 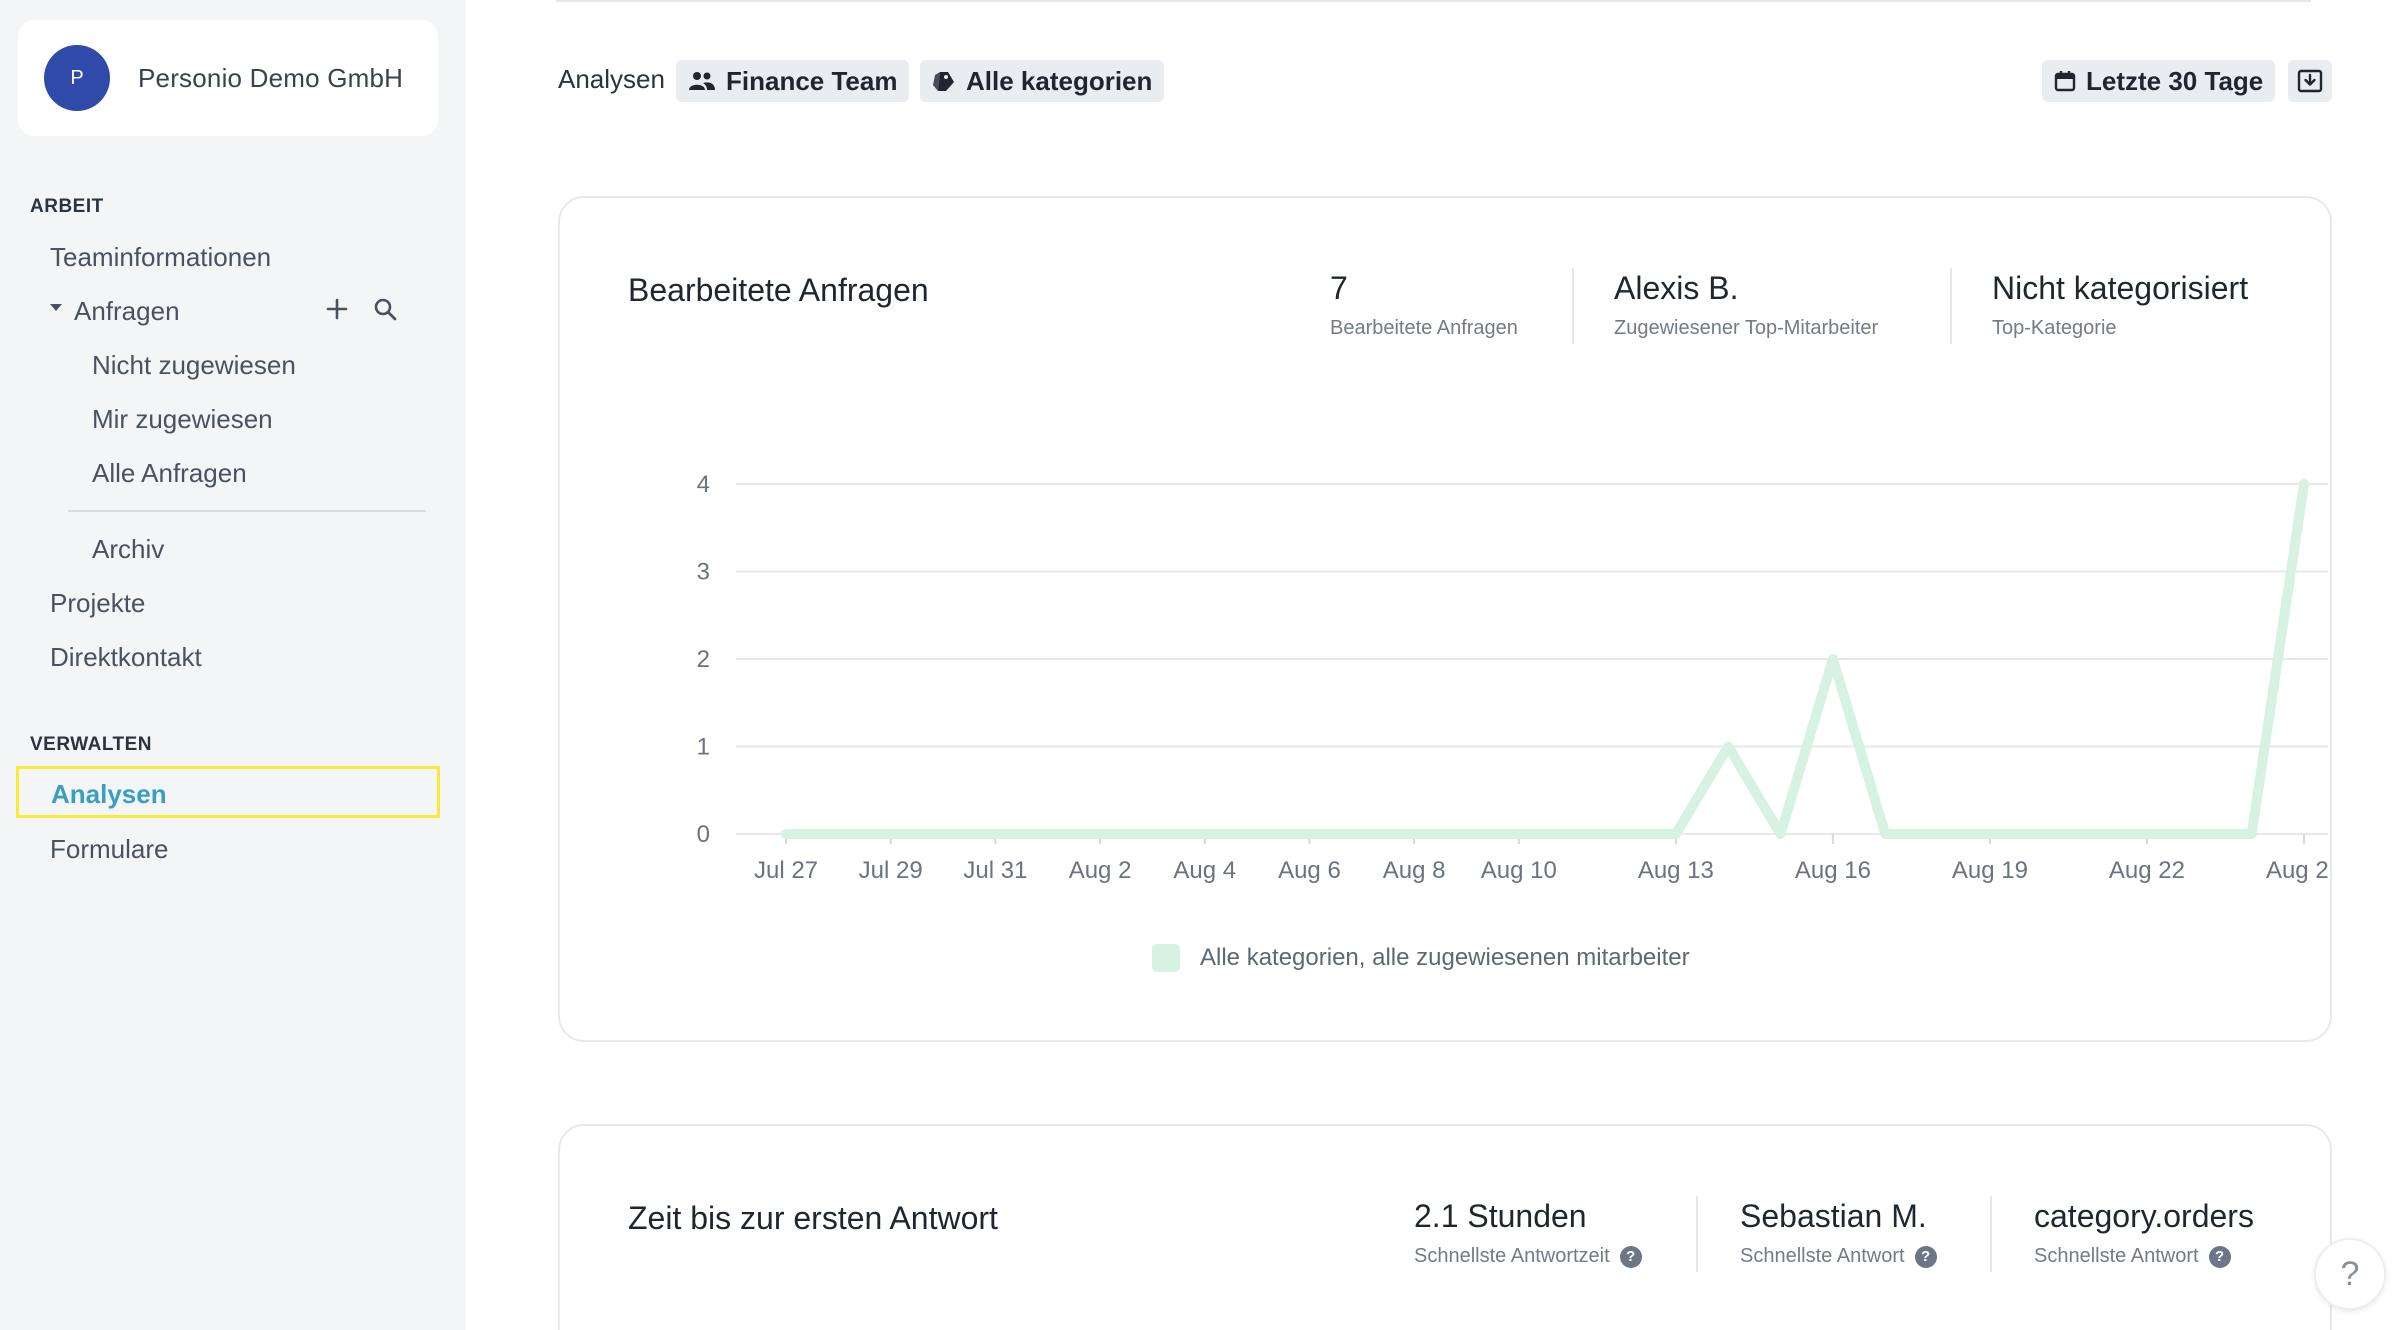 What do you see at coordinates (786, 870) in the screenshot?
I see `x-tick-label: Jul 27` at bounding box center [786, 870].